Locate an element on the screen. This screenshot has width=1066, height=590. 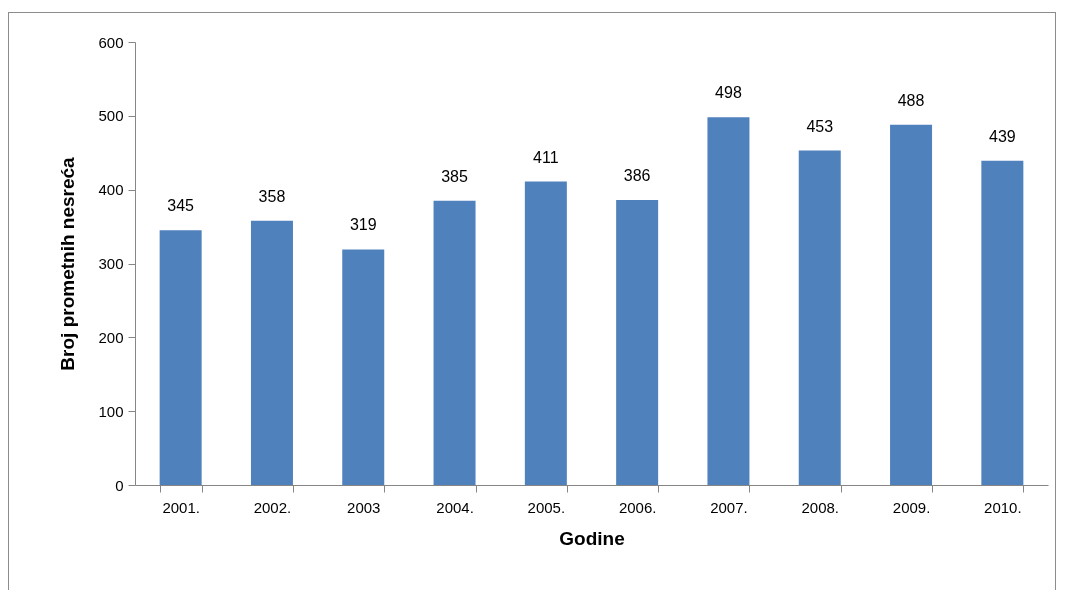
y-tick-label: 300 is located at coordinates (111, 263).